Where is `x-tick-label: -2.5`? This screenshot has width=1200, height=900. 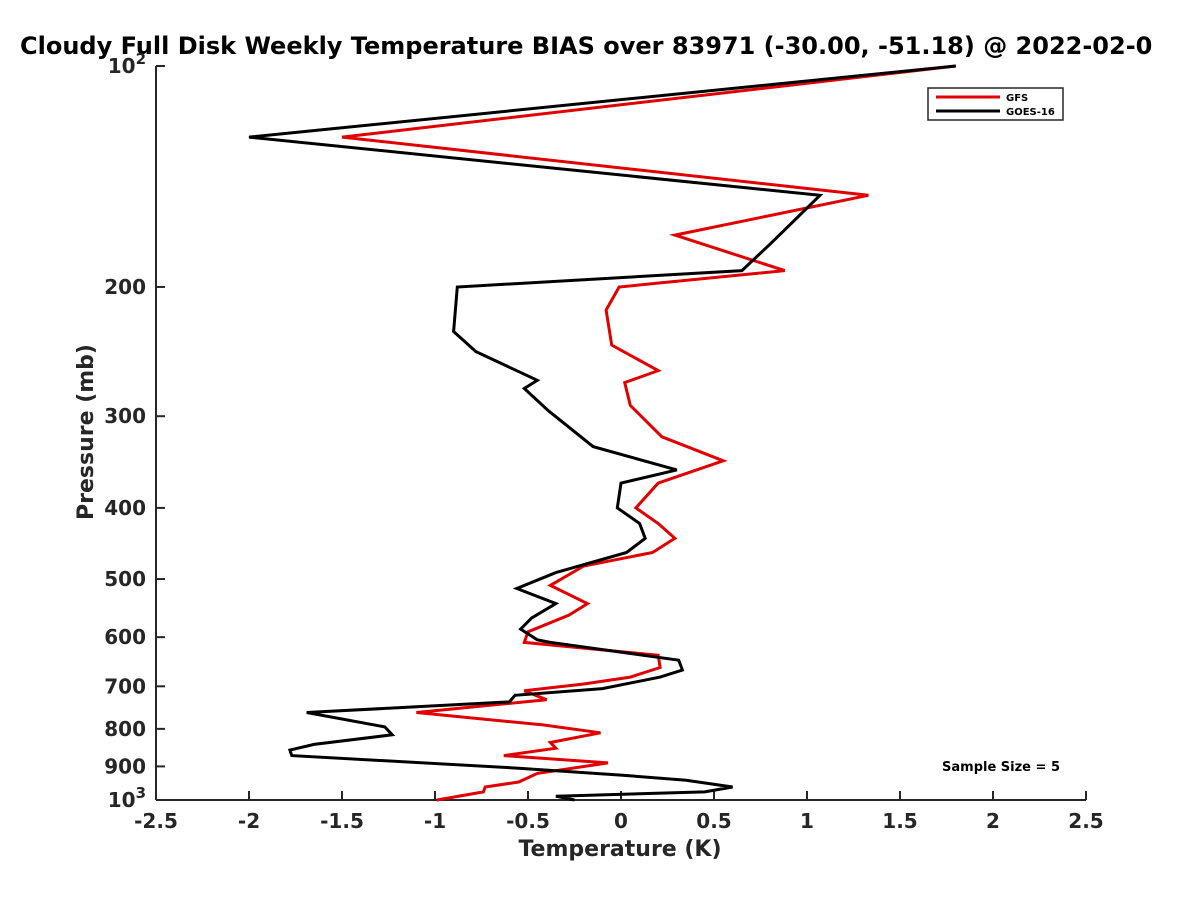
x-tick-label: -2.5 is located at coordinates (156, 821).